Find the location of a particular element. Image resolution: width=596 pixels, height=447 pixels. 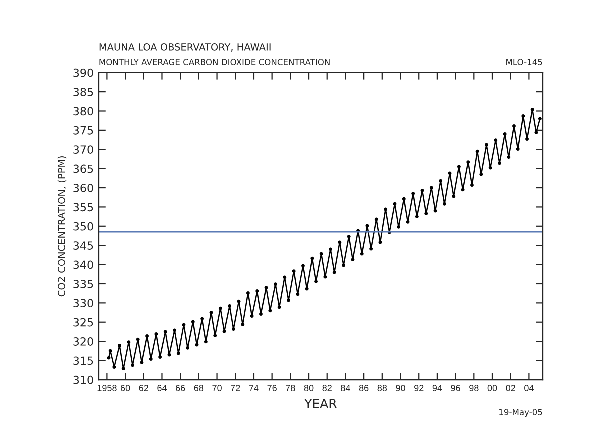

y-tick-label: 345 is located at coordinates (84, 246).